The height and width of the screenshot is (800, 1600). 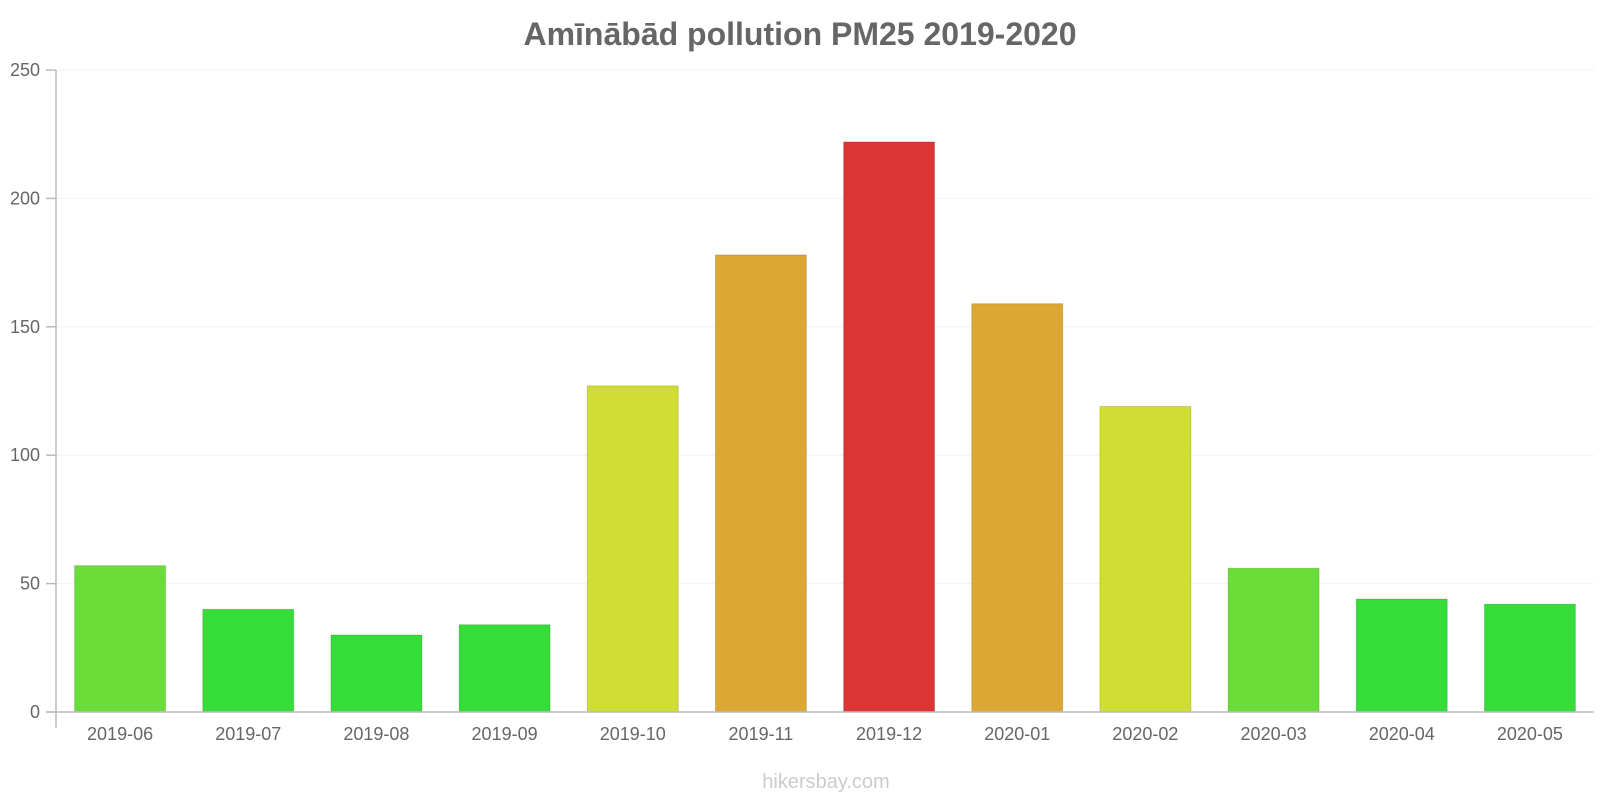 What do you see at coordinates (120, 734) in the screenshot?
I see `x-tick-label: 2019-06` at bounding box center [120, 734].